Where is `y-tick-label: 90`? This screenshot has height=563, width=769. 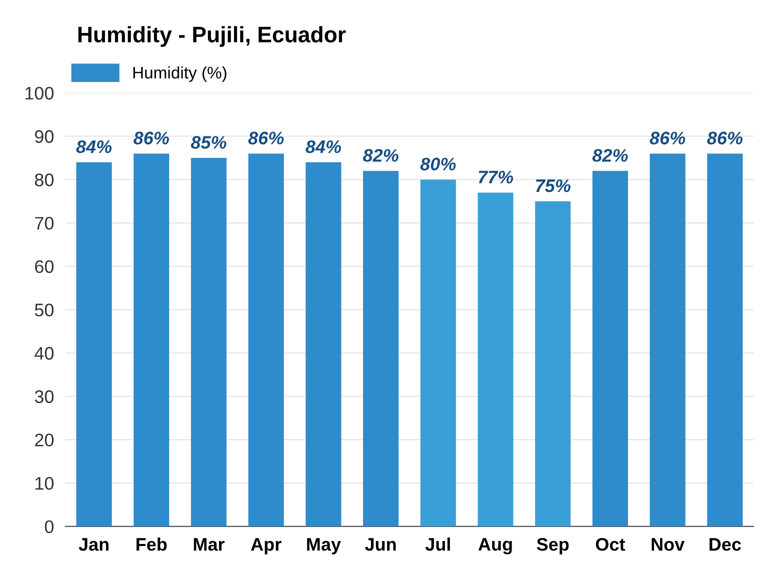
y-tick-label: 90 is located at coordinates (44, 136).